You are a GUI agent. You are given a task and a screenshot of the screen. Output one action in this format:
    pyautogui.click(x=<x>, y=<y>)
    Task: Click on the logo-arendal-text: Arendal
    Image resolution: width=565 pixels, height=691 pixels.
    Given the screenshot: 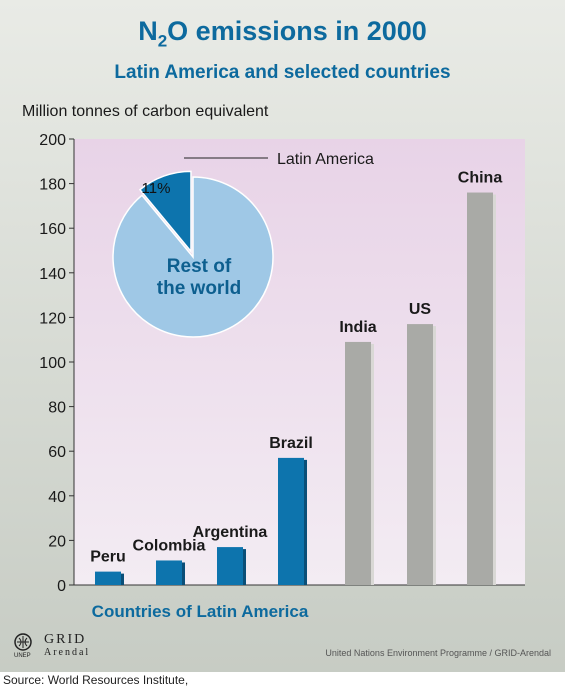 What is the action you would take?
    pyautogui.click(x=67, y=652)
    